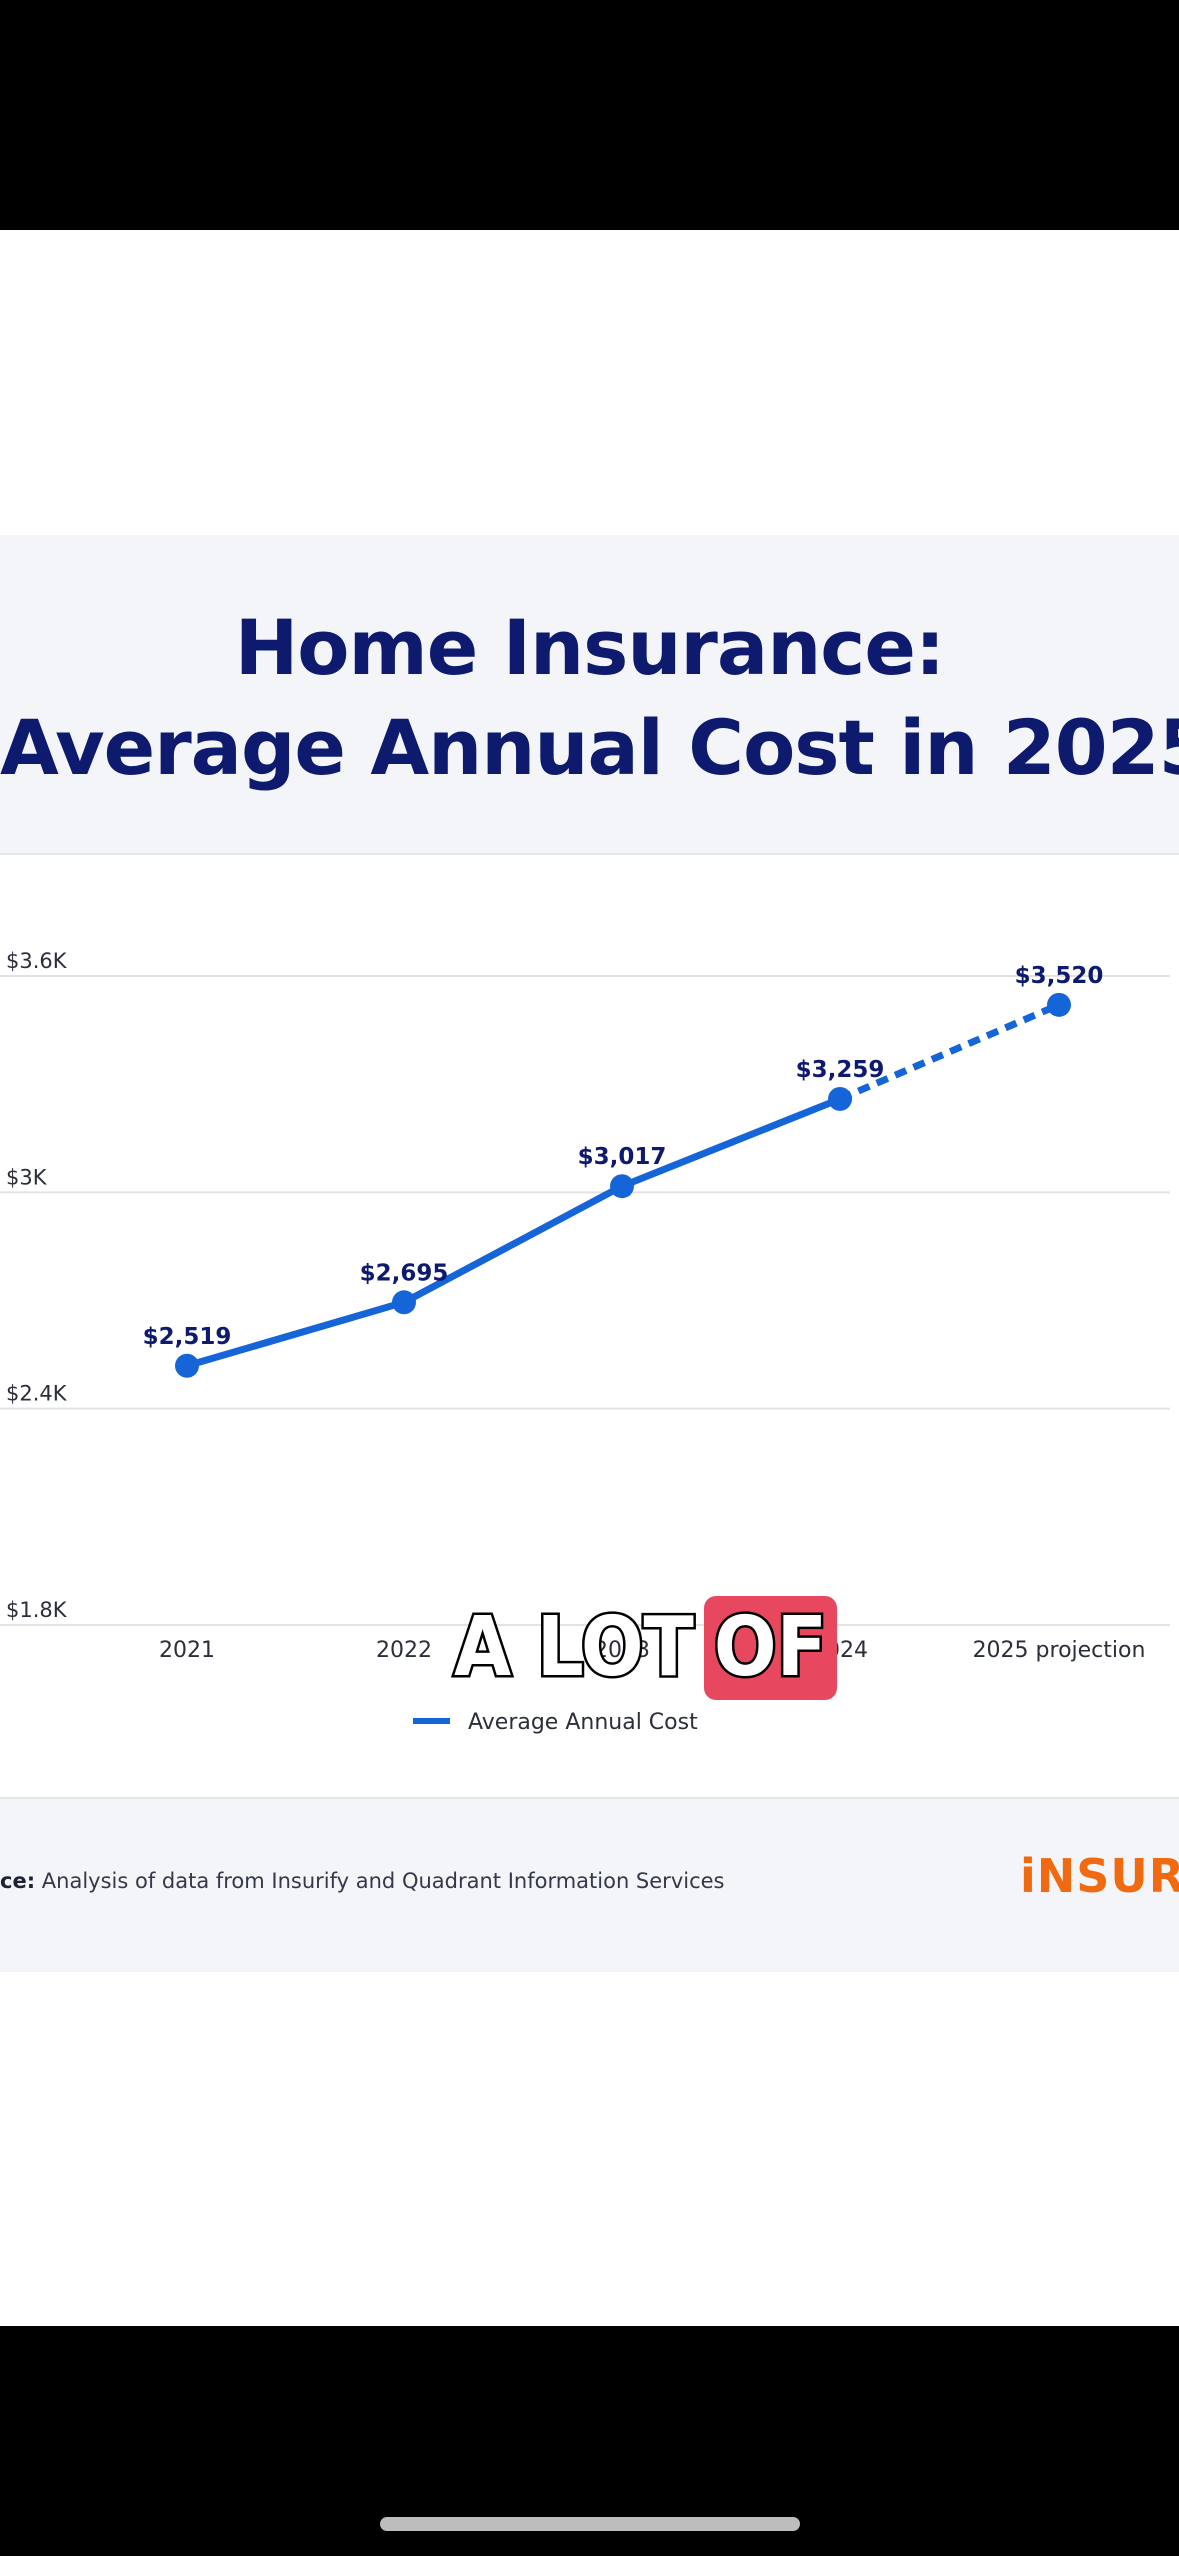 The height and width of the screenshot is (2556, 1179). What do you see at coordinates (622, 1157) in the screenshot?
I see `data-label-2: $3,017` at bounding box center [622, 1157].